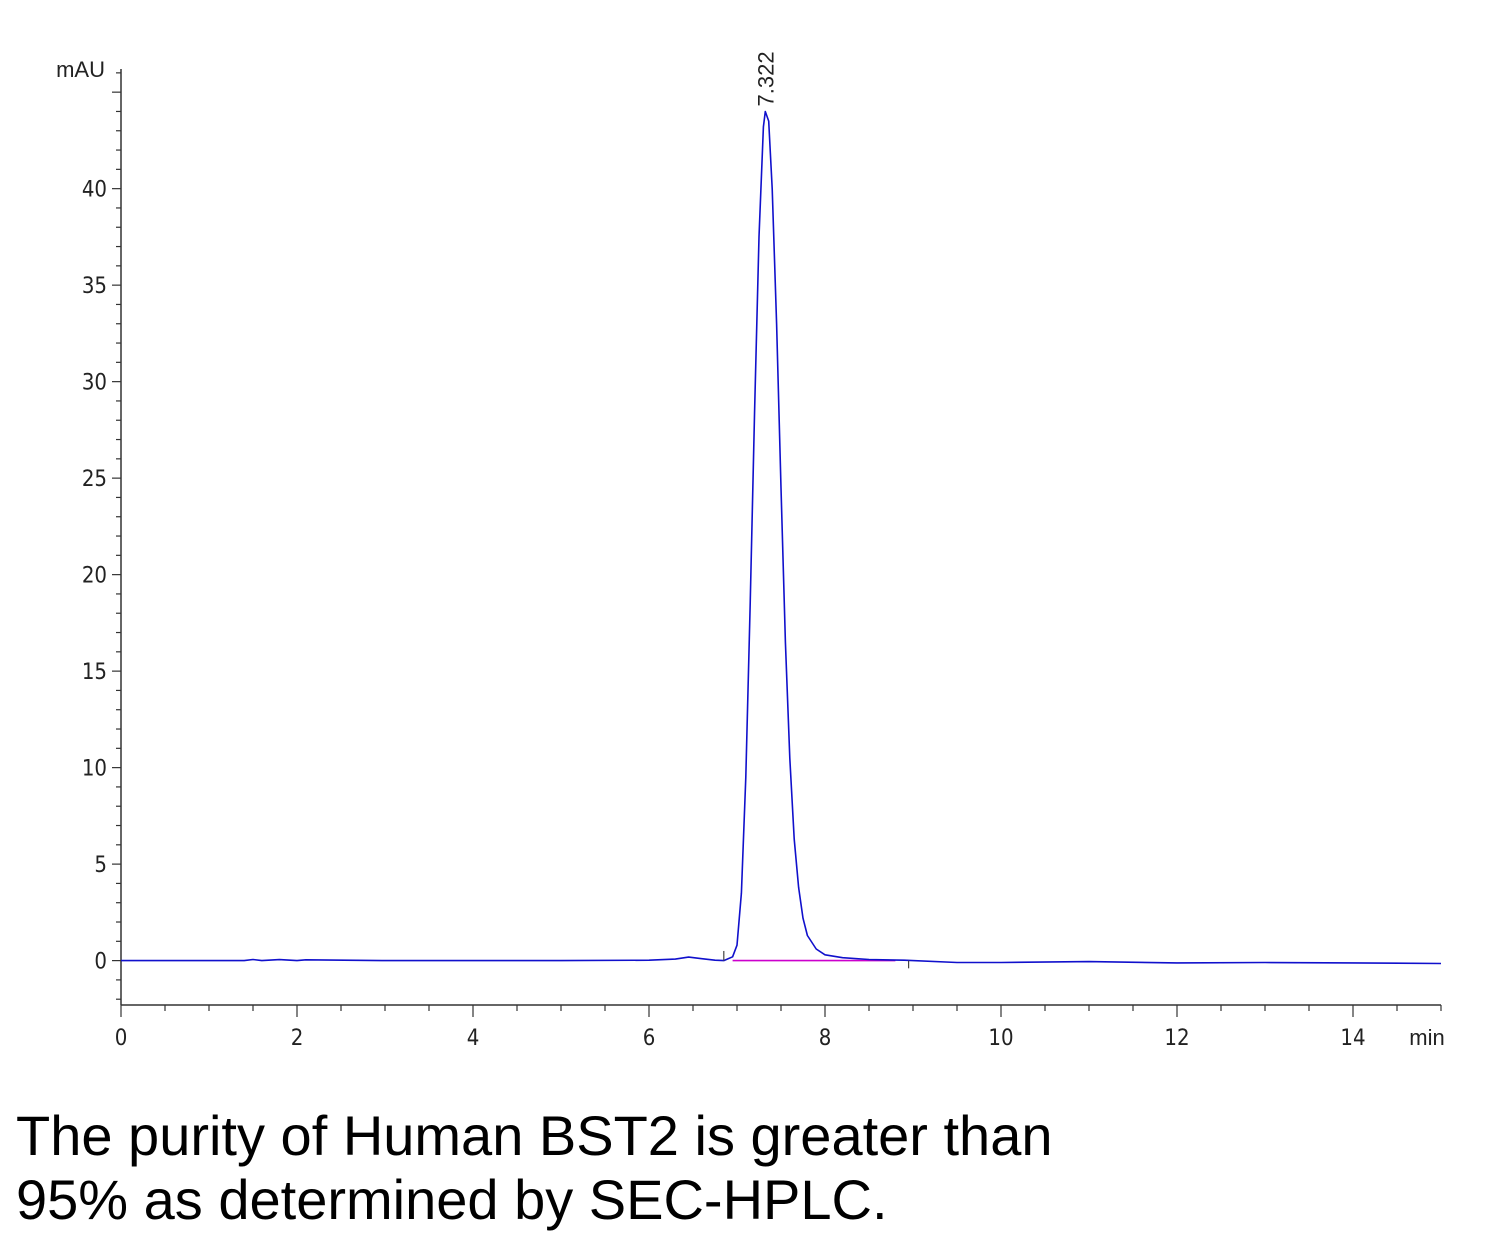 This screenshot has width=1500, height=1252. I want to click on y-tick-label: 25, so click(94, 479).